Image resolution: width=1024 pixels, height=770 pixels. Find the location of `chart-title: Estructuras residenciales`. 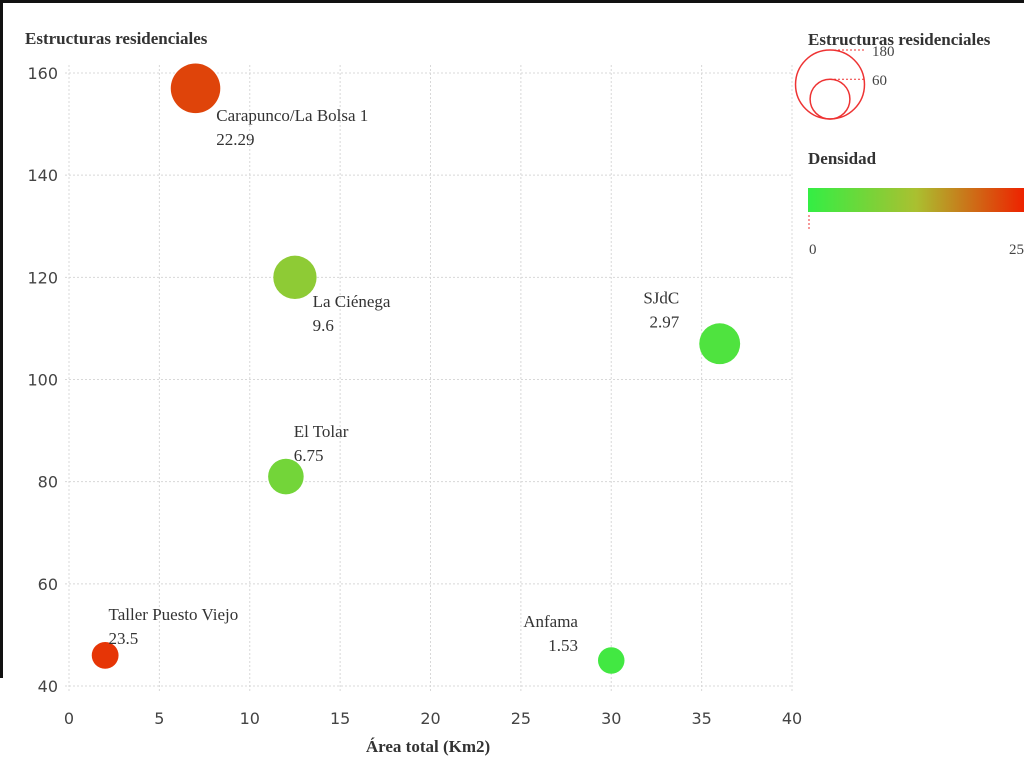

chart-title: Estructuras residenciales is located at coordinates (116, 38).